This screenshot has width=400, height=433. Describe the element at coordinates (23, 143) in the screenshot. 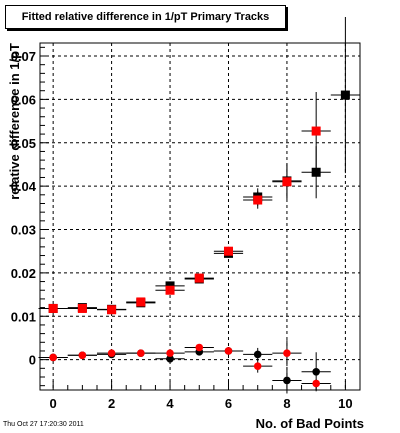

I see `y-tick-label: 0.05` at that location.